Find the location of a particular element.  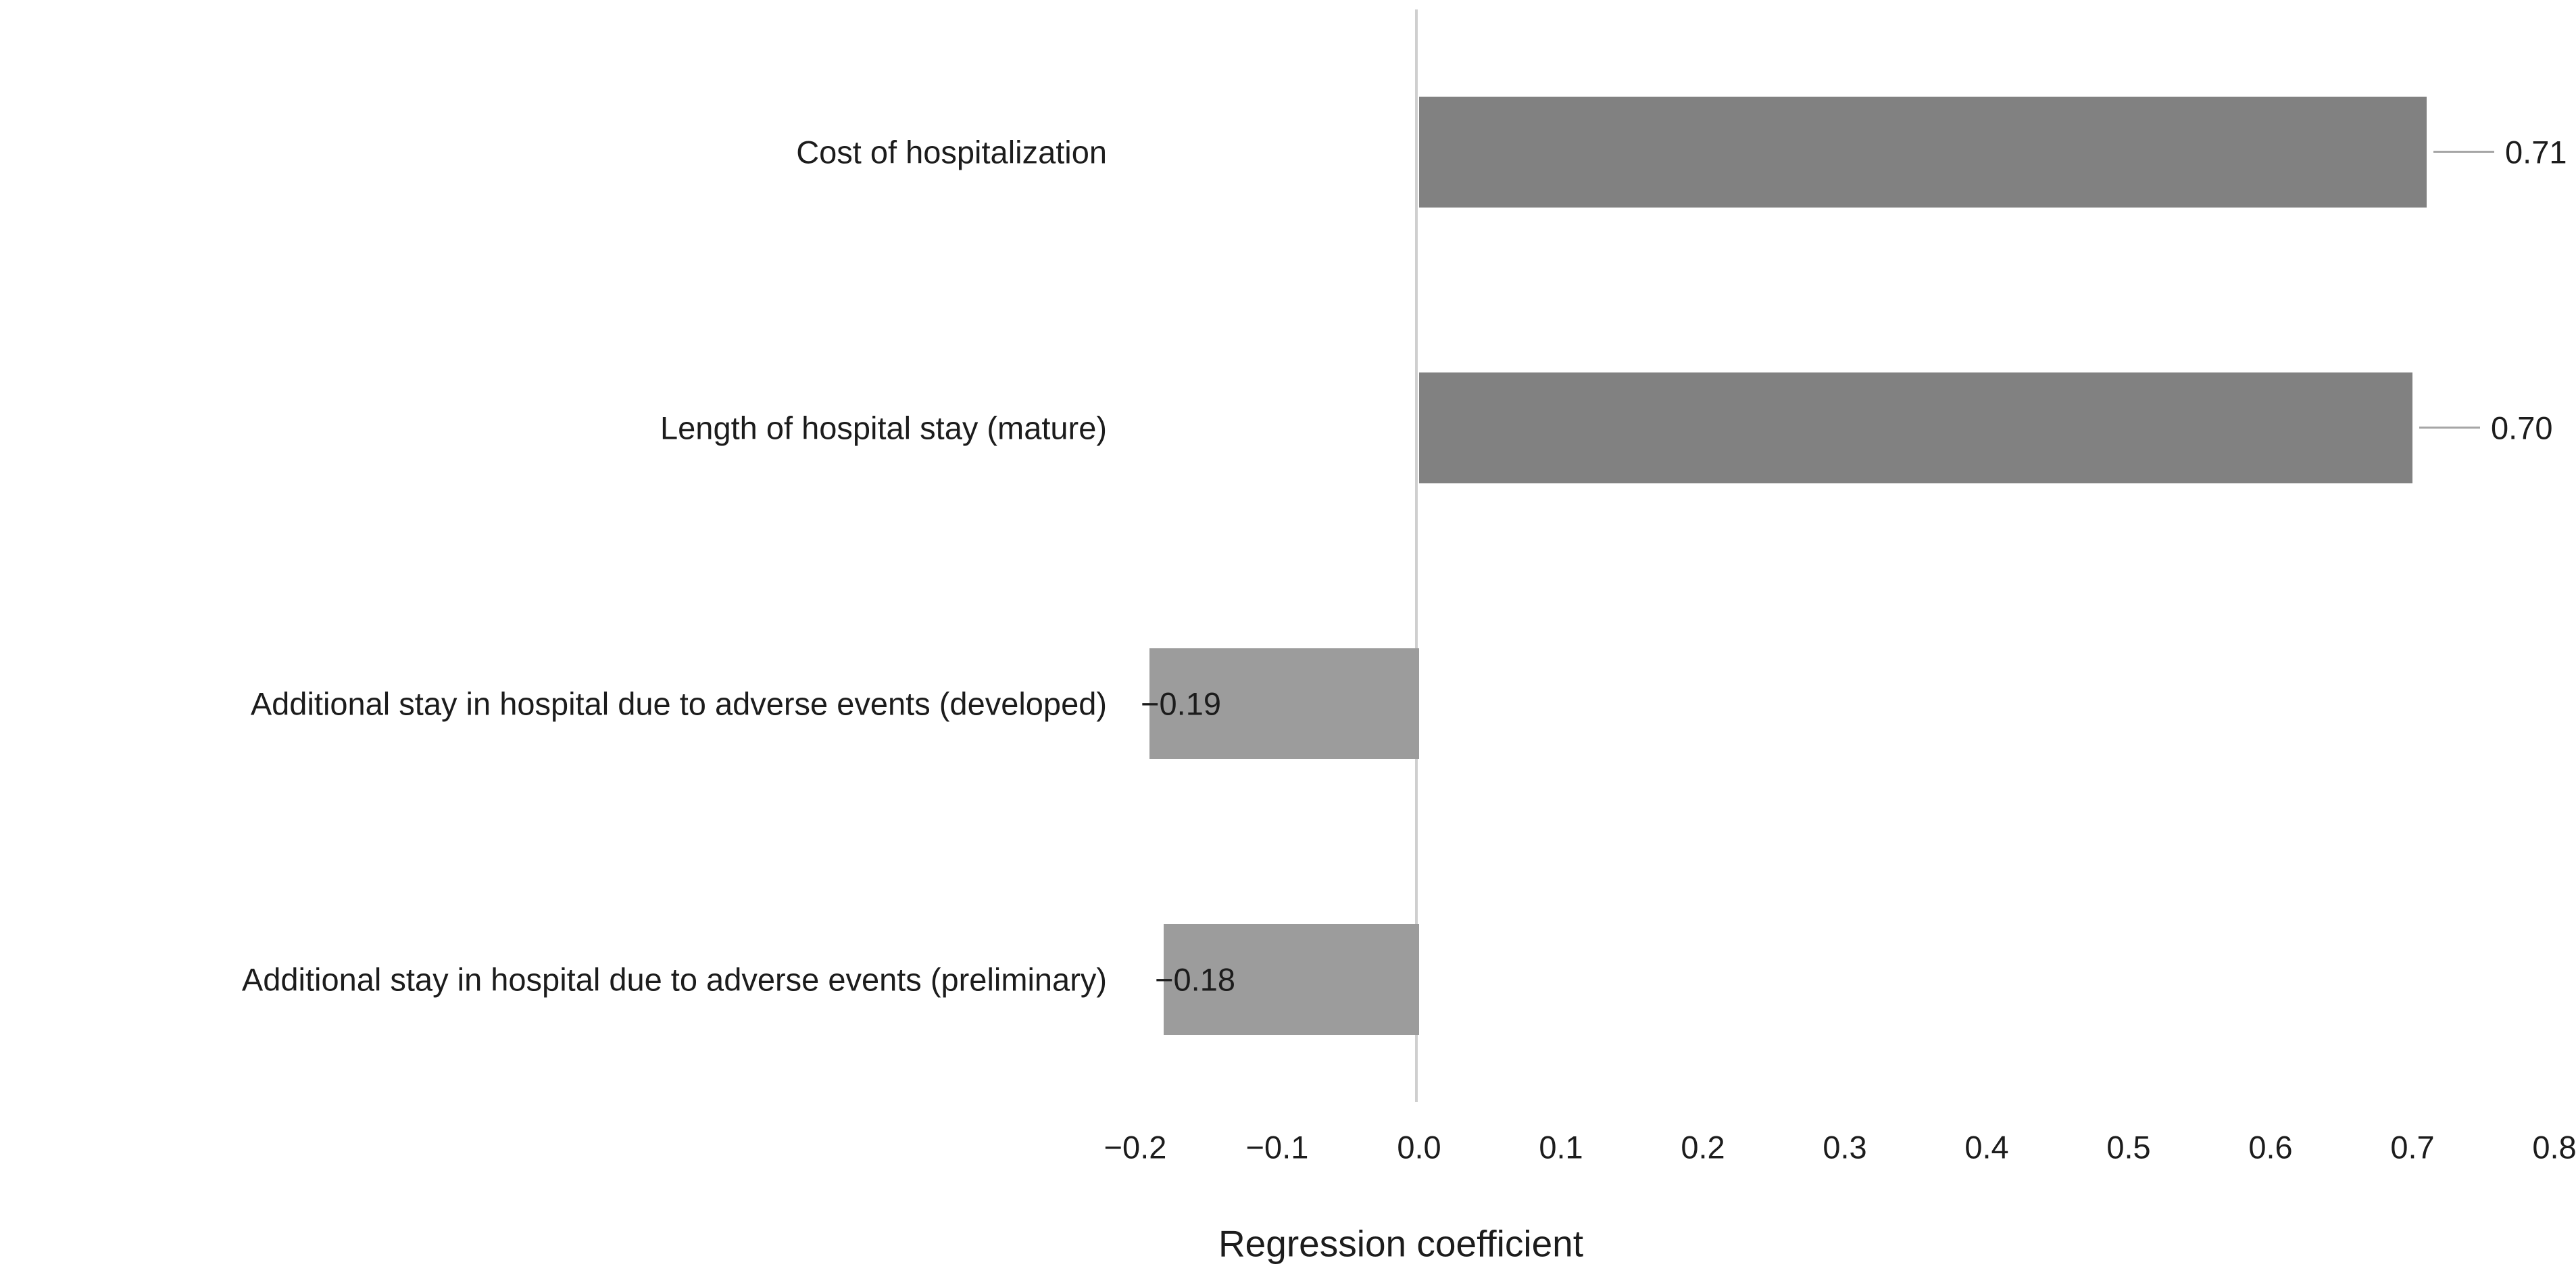

x-axis-tick-label: 0.3 is located at coordinates (1845, 1147).